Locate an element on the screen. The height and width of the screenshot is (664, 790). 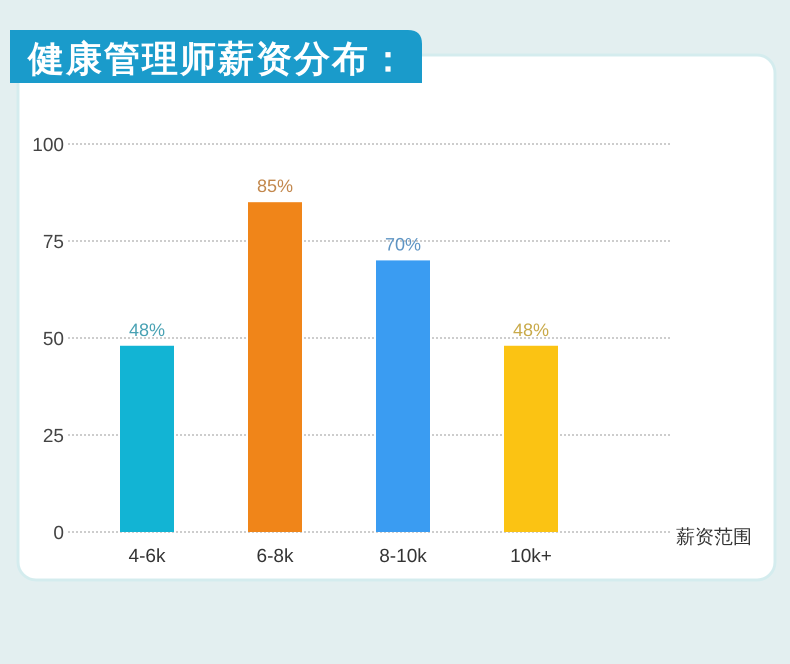
data-label: 85% is located at coordinates (275, 186).